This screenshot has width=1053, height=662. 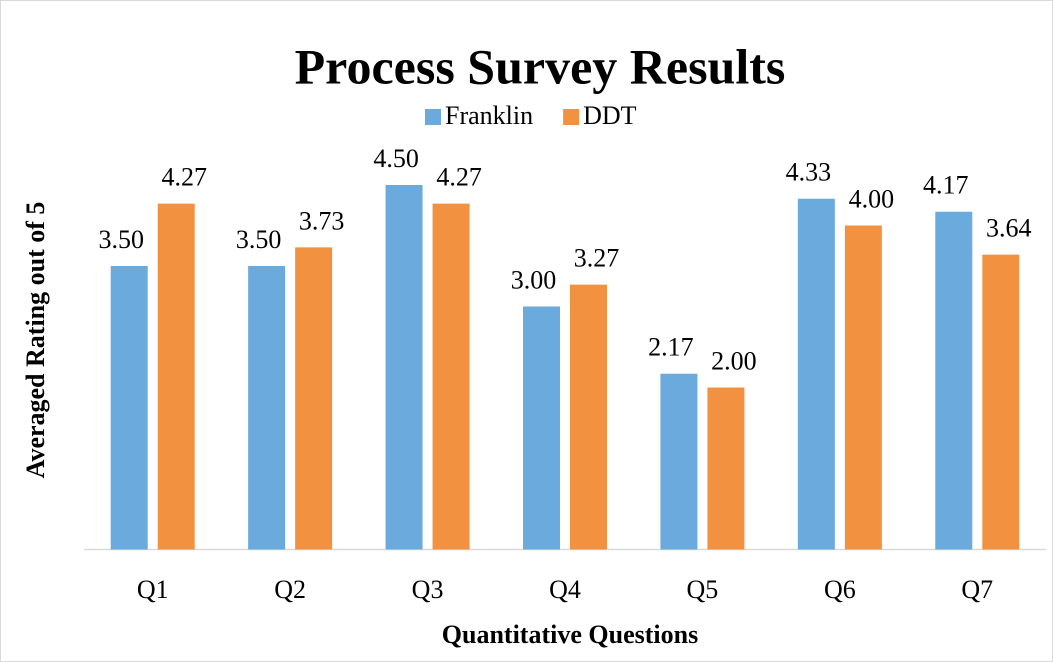 I want to click on data-label: 4.17, so click(x=946, y=185).